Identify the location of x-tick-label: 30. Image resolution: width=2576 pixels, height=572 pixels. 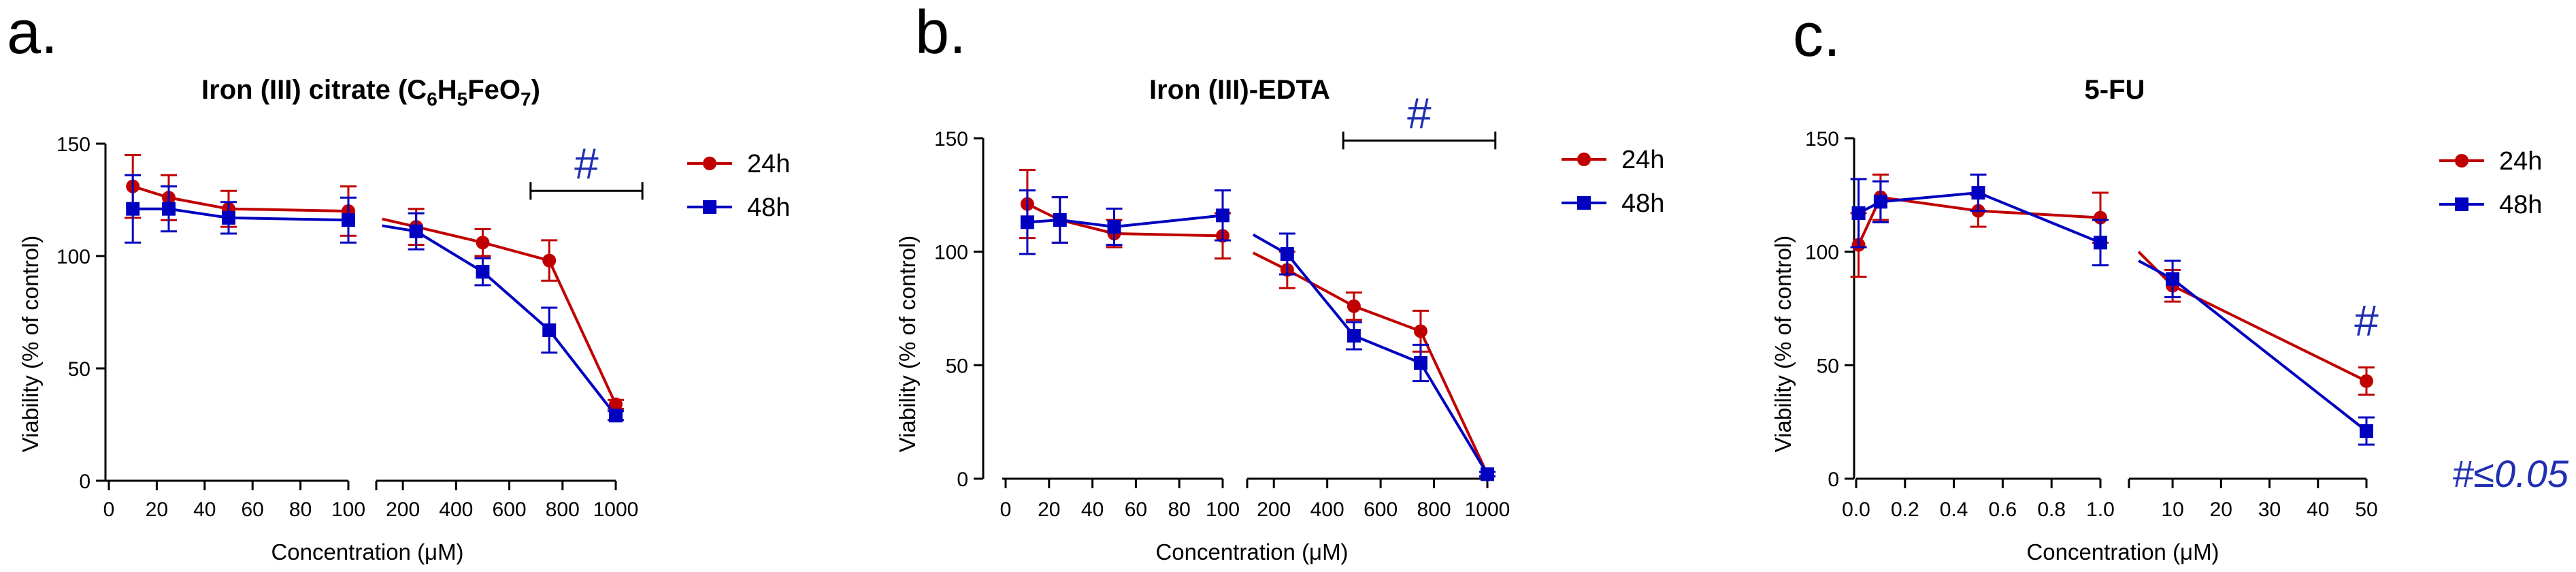
(2269, 510).